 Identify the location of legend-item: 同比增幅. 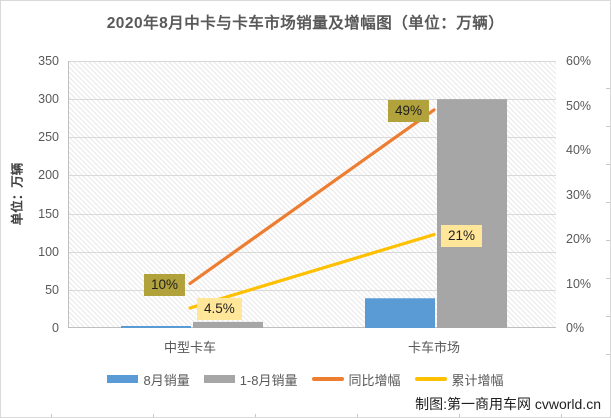
(356, 379).